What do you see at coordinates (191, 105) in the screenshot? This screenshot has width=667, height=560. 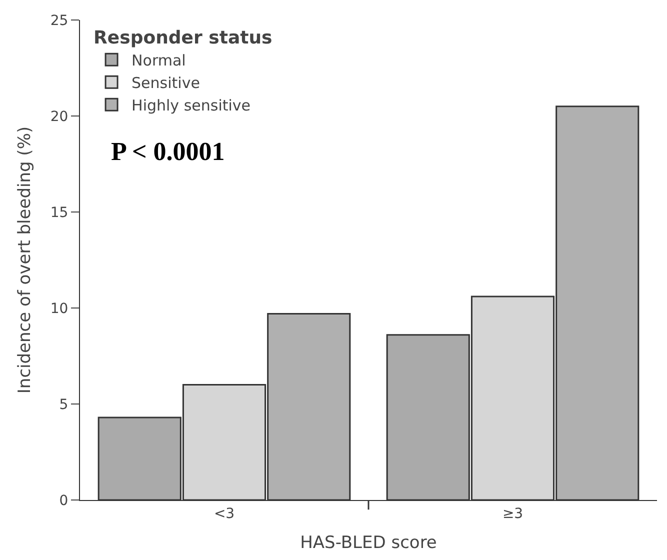 I see `legend-label: Highly sensitive` at bounding box center [191, 105].